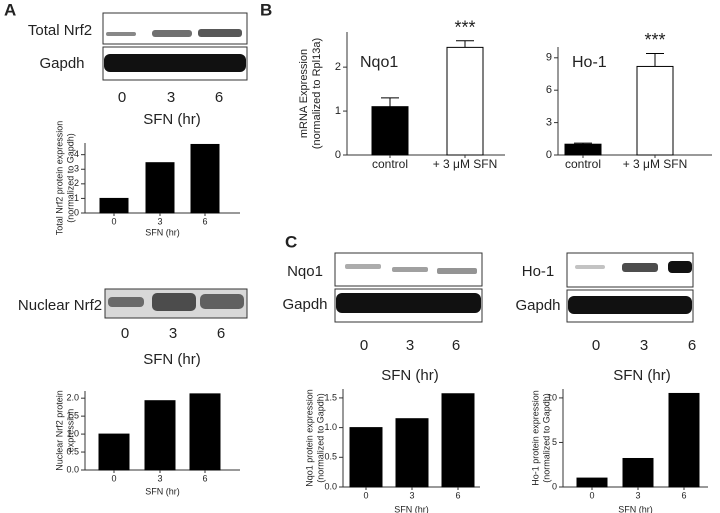 This screenshot has height=513, width=720. I want to click on y-axis-label: (normalized to Gapdh), so click(70, 178).